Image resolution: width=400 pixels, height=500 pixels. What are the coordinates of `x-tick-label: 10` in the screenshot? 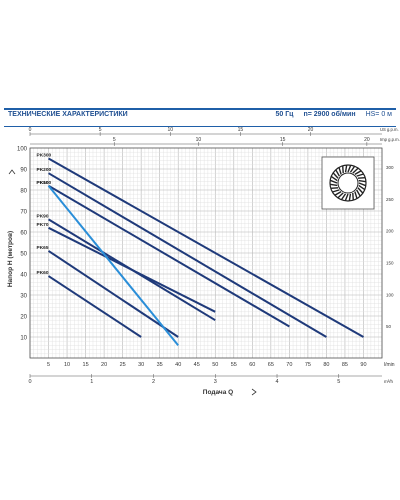 It's located at (67, 365).